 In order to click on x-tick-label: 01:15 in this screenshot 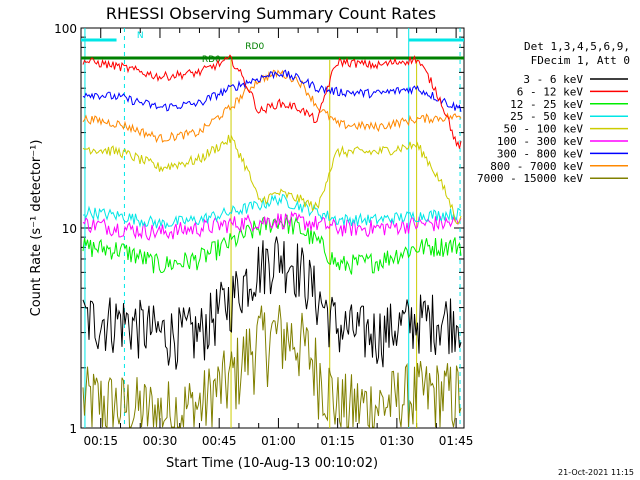, I will do `click(337, 441)`.